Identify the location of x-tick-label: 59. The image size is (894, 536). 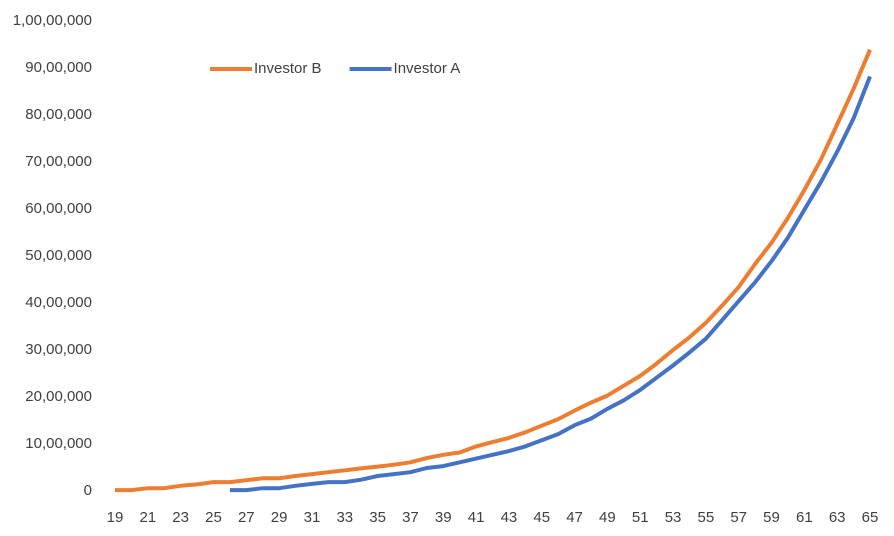
(771, 517).